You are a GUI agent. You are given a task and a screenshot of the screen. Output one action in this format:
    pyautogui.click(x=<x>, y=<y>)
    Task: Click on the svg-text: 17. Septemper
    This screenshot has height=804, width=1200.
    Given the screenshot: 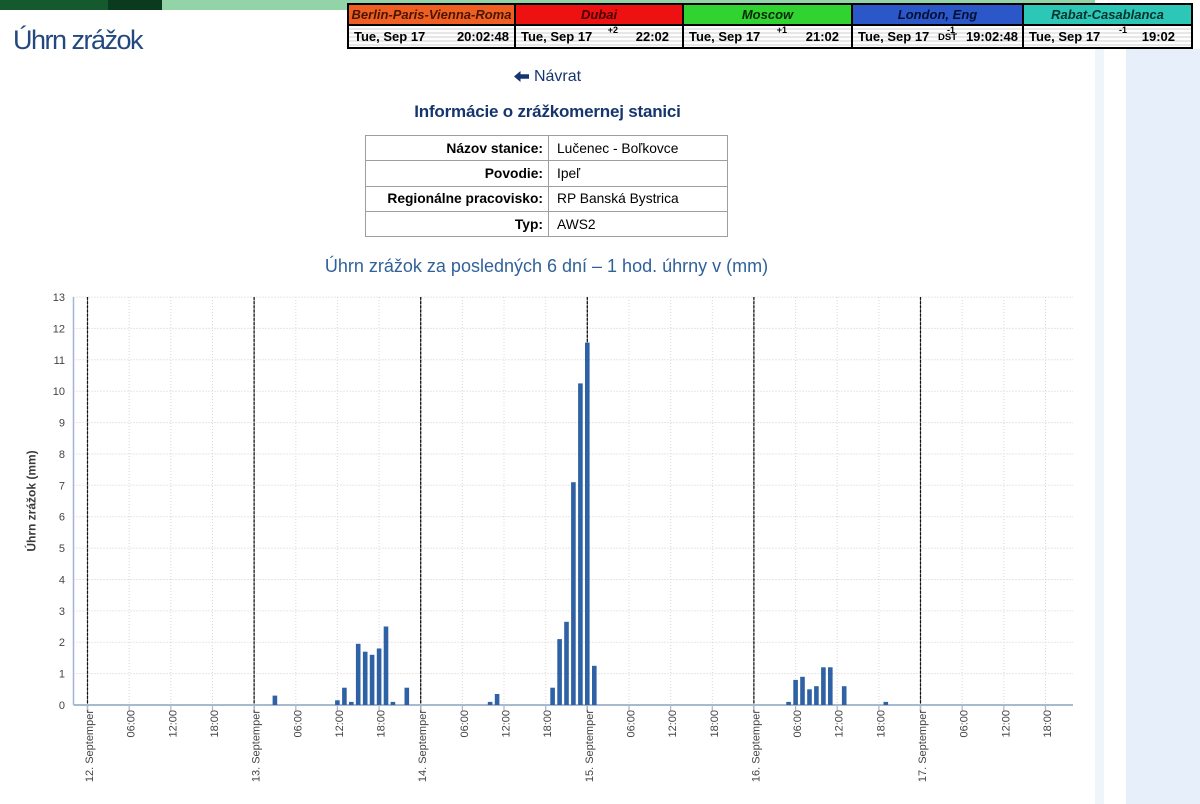 What is the action you would take?
    pyautogui.click(x=923, y=746)
    